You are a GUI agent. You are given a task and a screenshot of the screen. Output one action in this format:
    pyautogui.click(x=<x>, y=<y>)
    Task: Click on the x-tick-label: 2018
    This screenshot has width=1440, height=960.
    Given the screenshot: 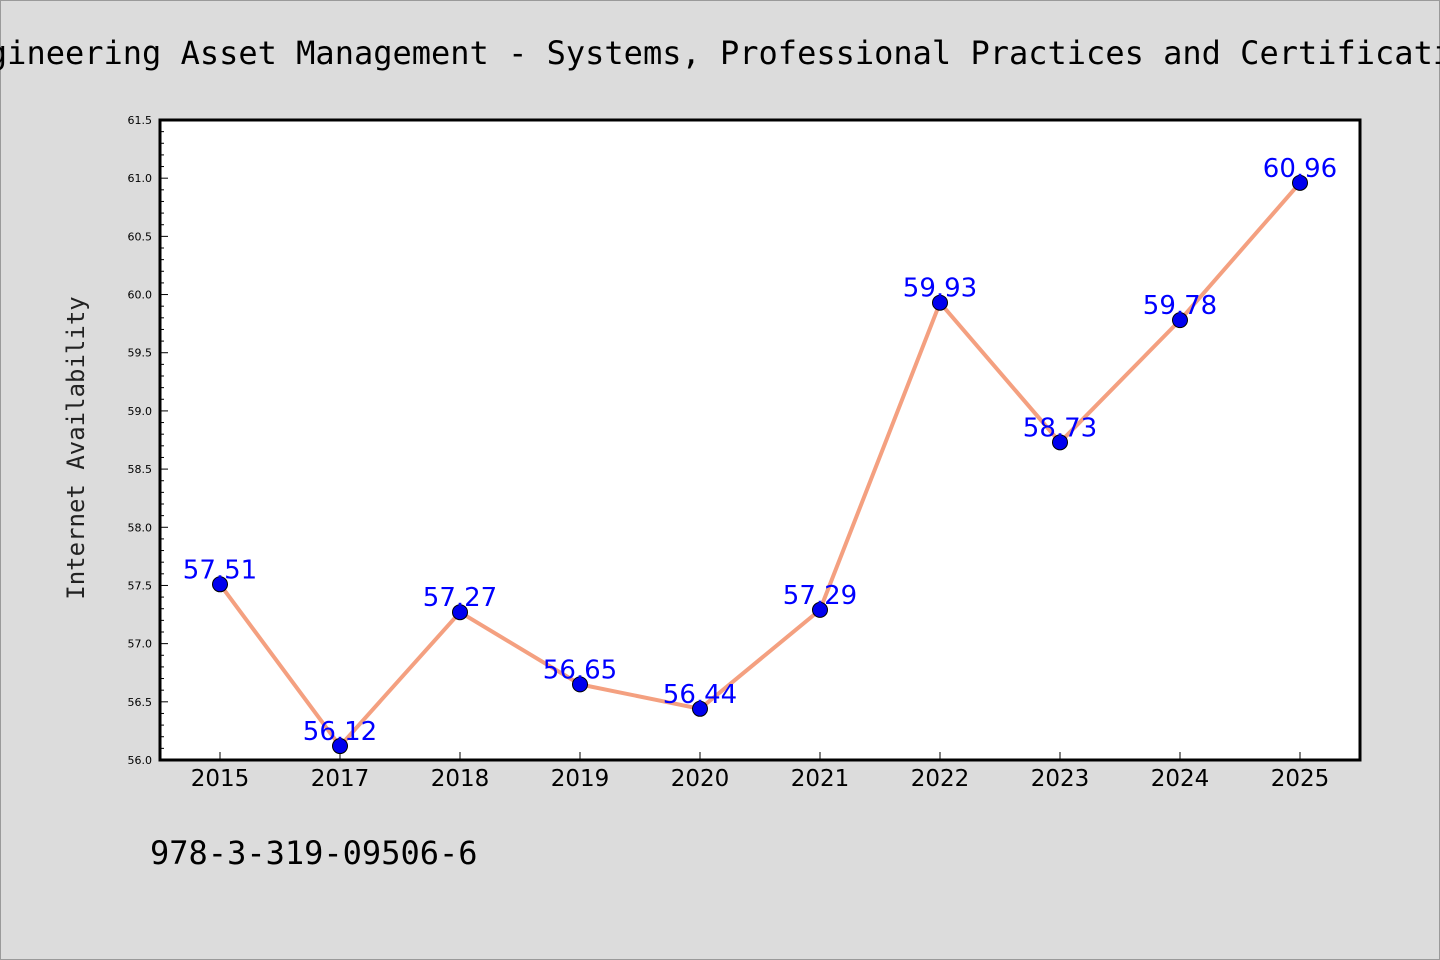 What is the action you would take?
    pyautogui.click(x=460, y=779)
    